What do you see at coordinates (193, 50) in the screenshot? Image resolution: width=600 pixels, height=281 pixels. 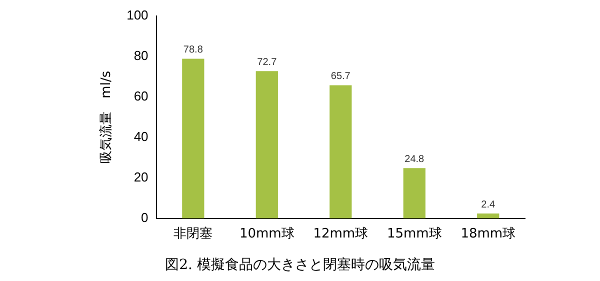 I see `data-label: 78.8` at bounding box center [193, 50].